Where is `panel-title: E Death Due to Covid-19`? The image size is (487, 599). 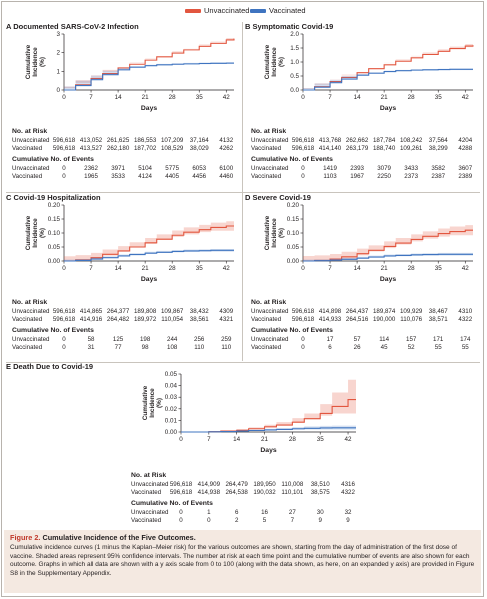 panel-title: E Death Due to Covid-19 is located at coordinates (50, 366).